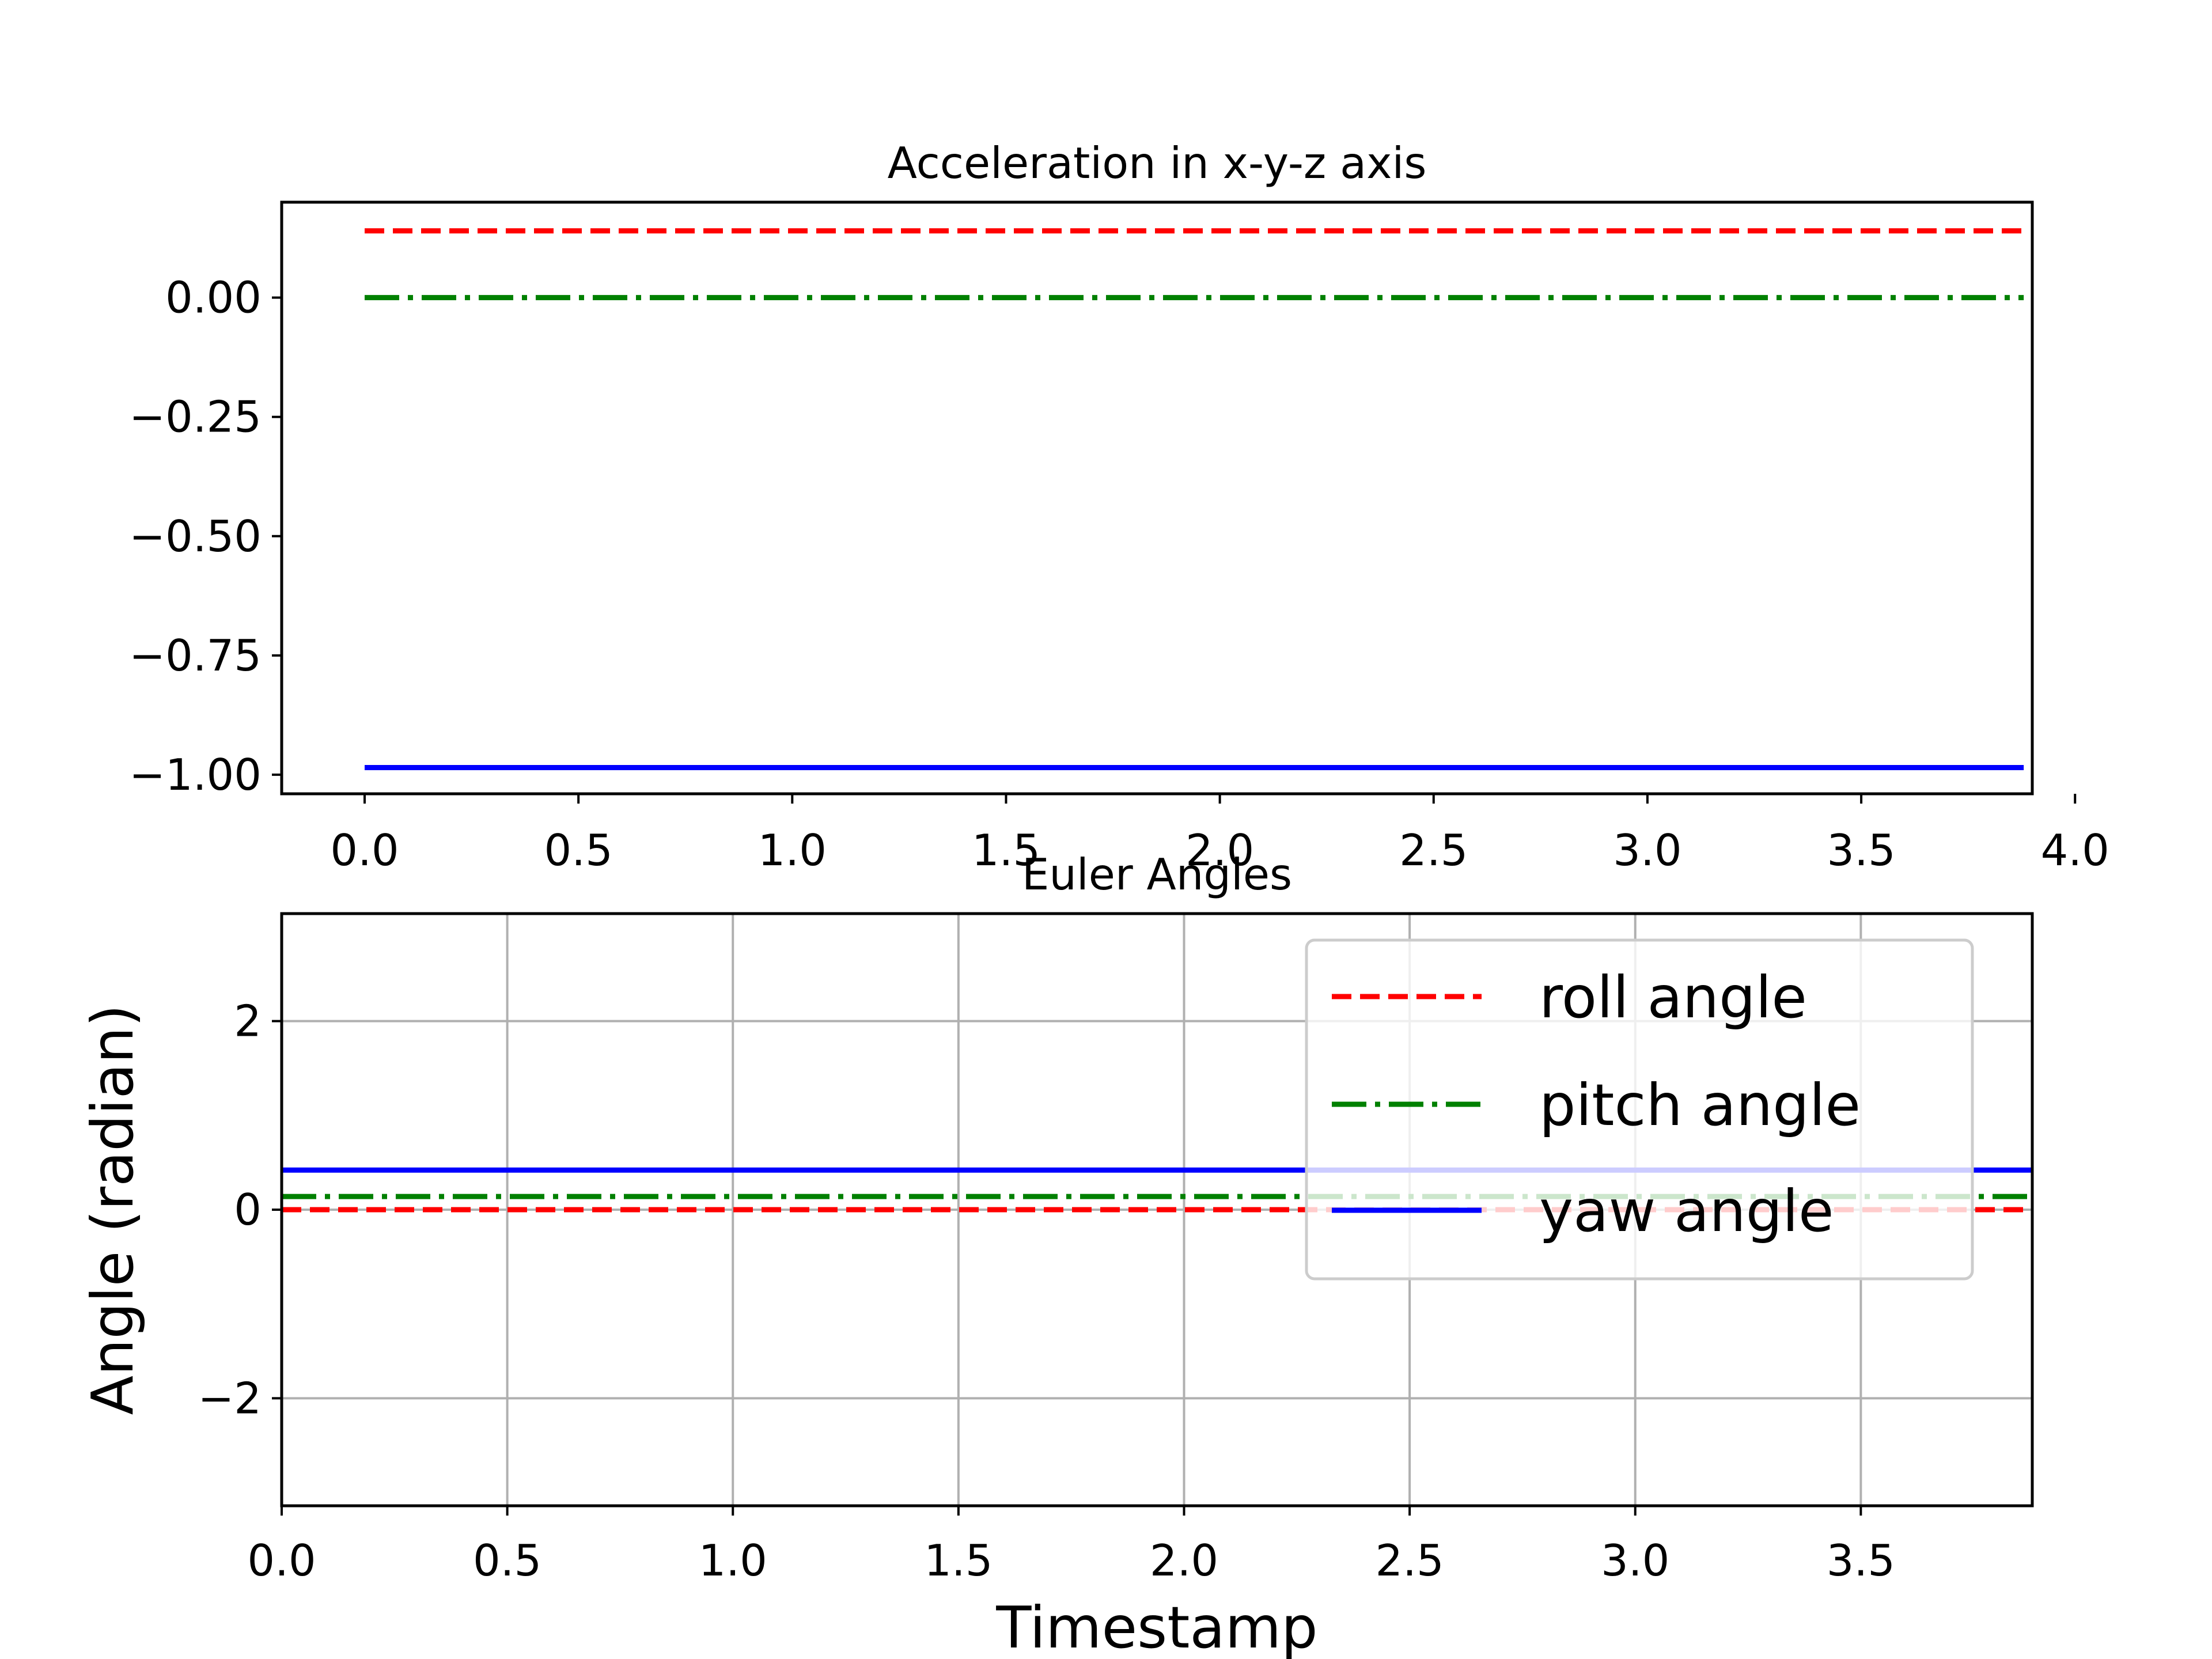 The image size is (2212, 1659). I want to click on euler-x-tick-label: 3.5, so click(1861, 1560).